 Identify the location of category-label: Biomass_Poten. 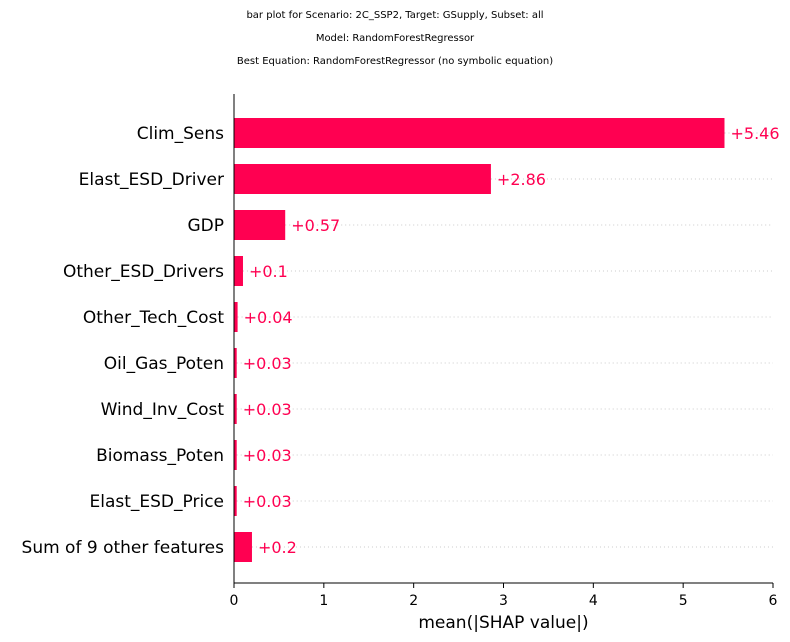
(160, 456).